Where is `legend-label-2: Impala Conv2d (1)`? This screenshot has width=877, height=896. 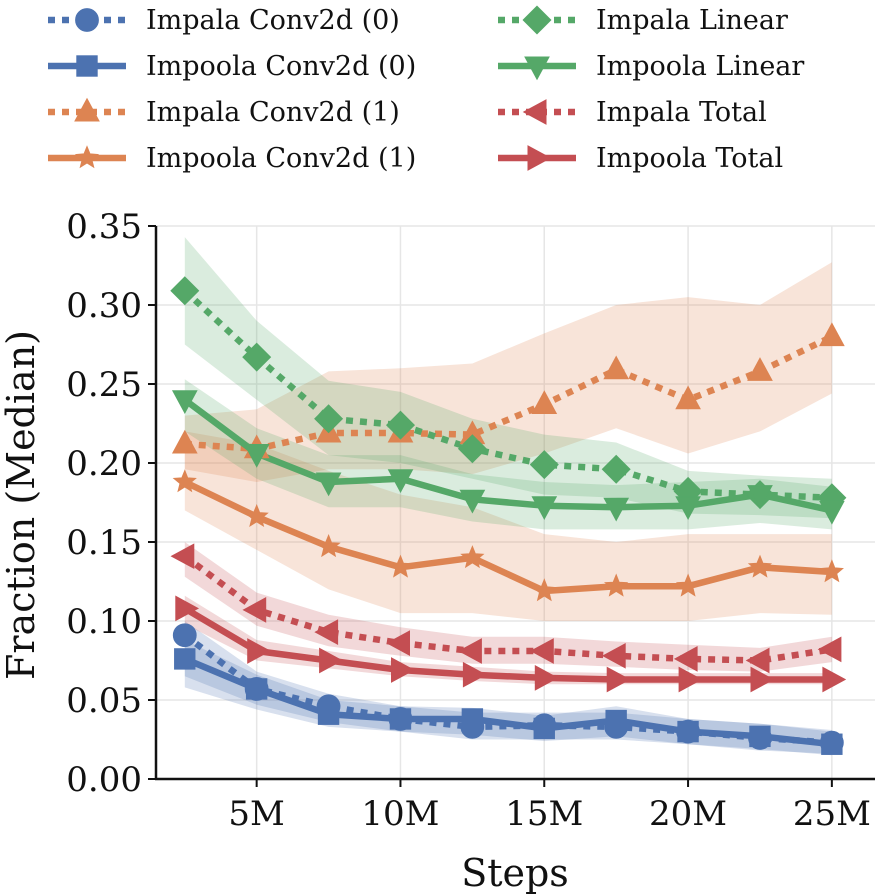
legend-label-2: Impala Conv2d (1) is located at coordinates (273, 112).